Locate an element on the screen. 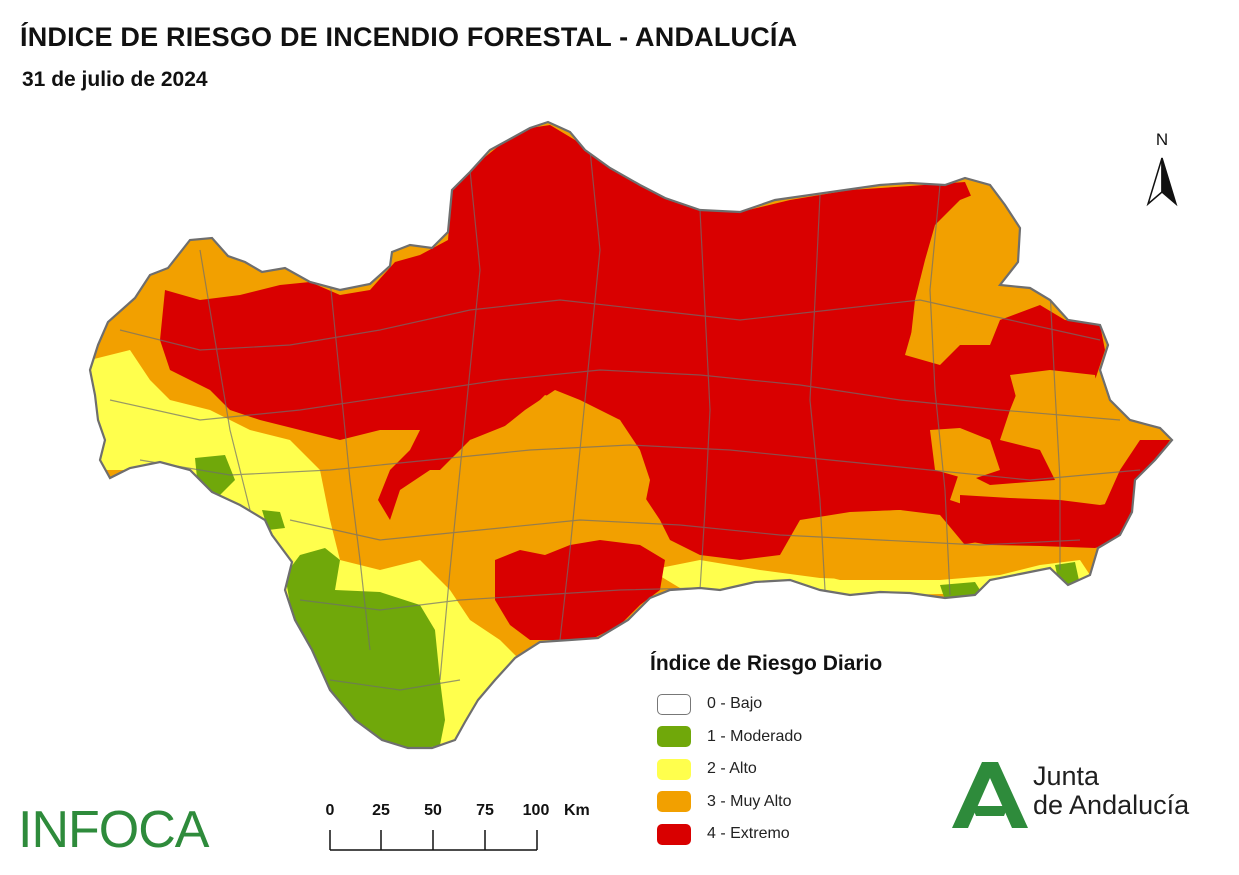 The image size is (1239, 875). legend-label: 4 - Extremo is located at coordinates (748, 834).